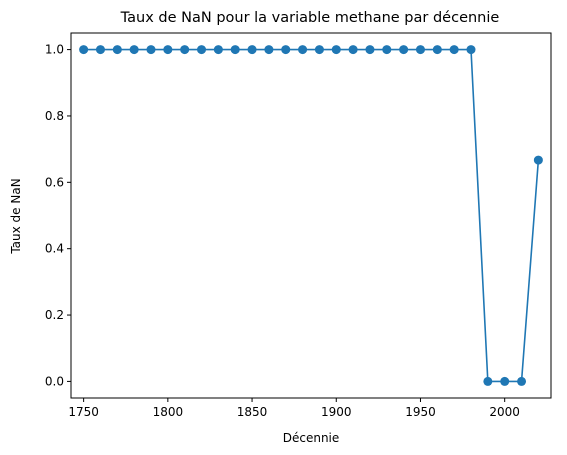 This screenshot has height=455, width=567. Describe the element at coordinates (420, 412) in the screenshot. I see `x-tick-label: 1950` at that location.